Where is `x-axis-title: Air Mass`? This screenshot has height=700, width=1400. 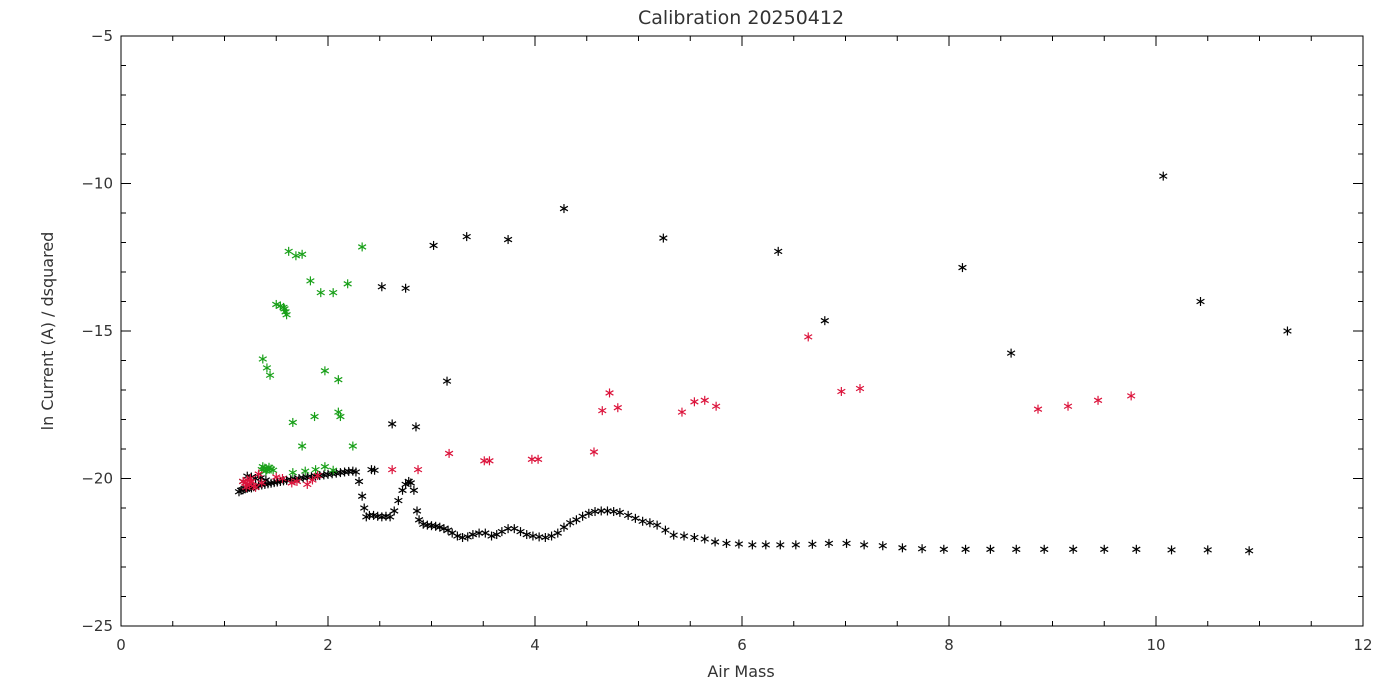
x-axis-title: Air Mass is located at coordinates (740, 671).